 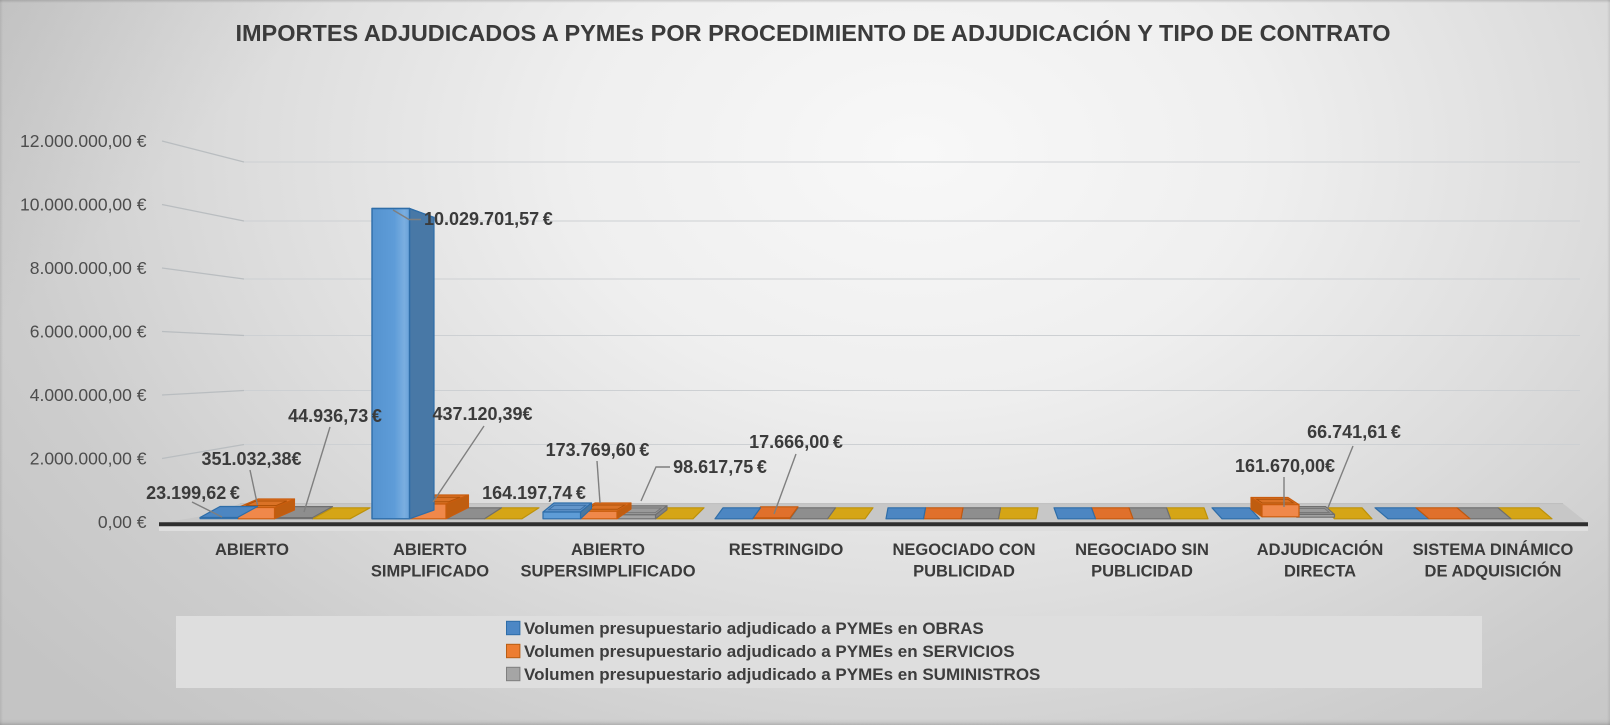 I want to click on svg-text: 17.666,00 €, so click(x=796, y=442).